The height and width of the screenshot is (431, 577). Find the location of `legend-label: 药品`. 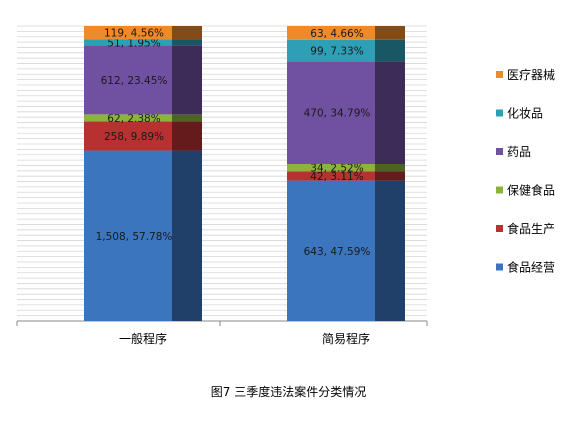

legend-label: 药品 is located at coordinates (519, 152).